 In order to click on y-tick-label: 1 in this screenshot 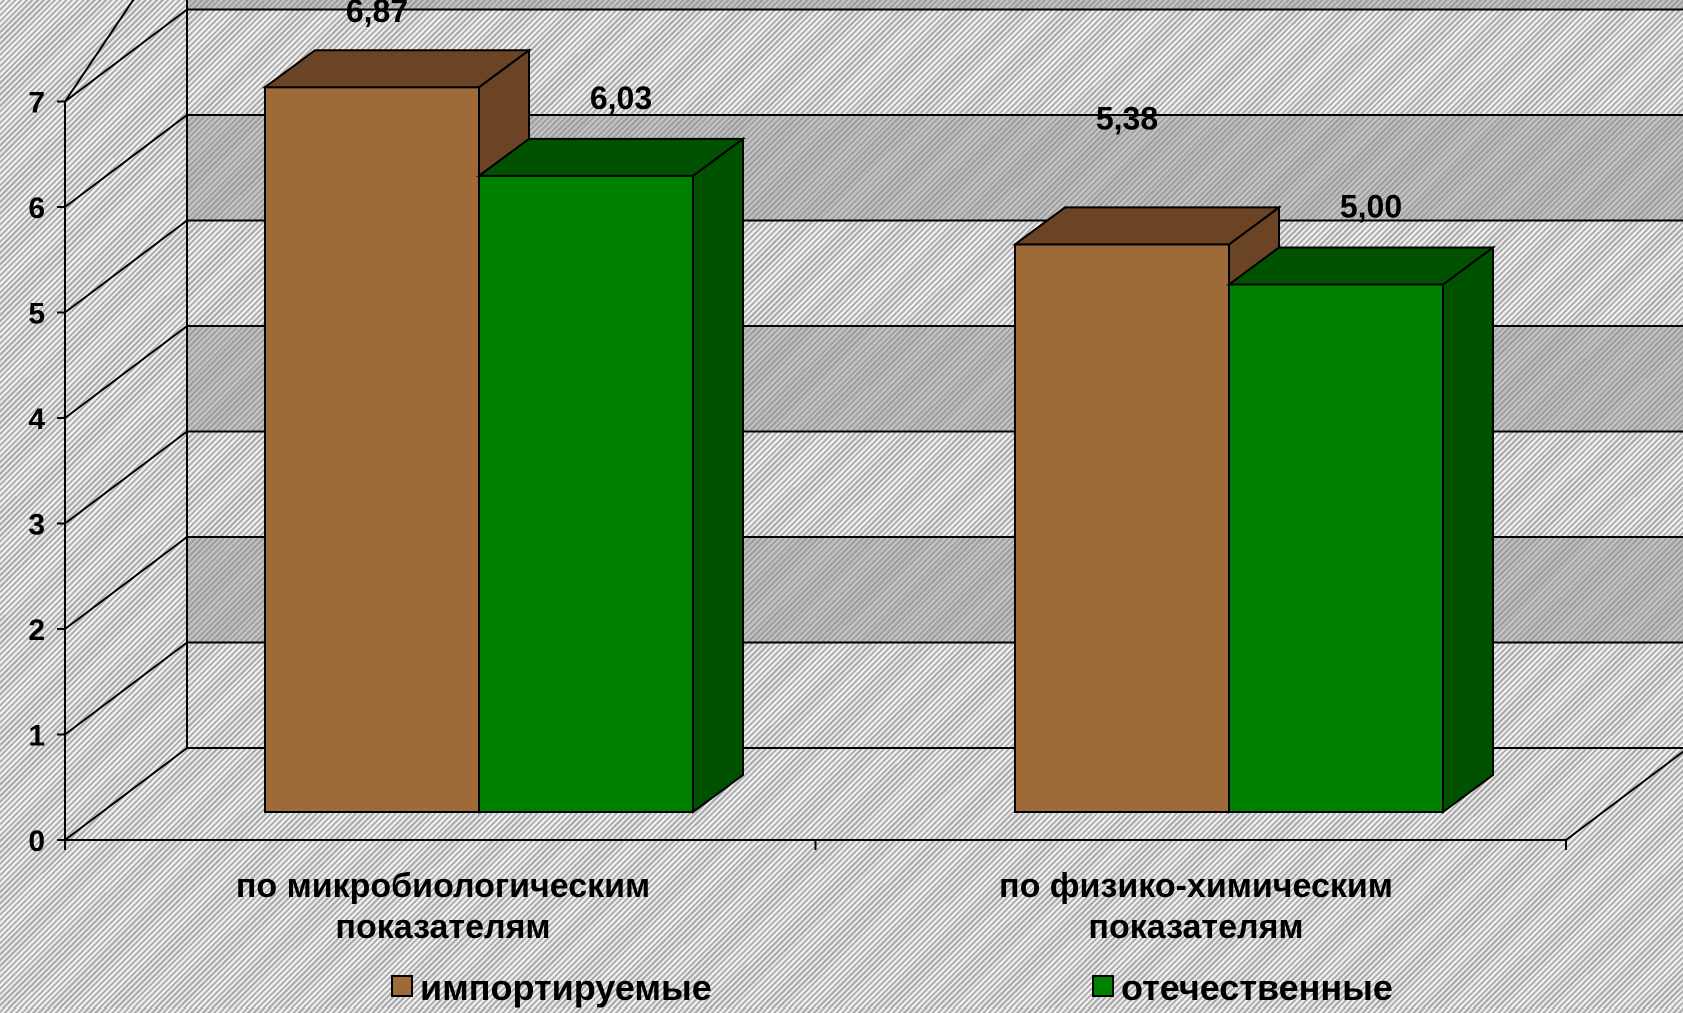, I will do `click(36, 736)`.